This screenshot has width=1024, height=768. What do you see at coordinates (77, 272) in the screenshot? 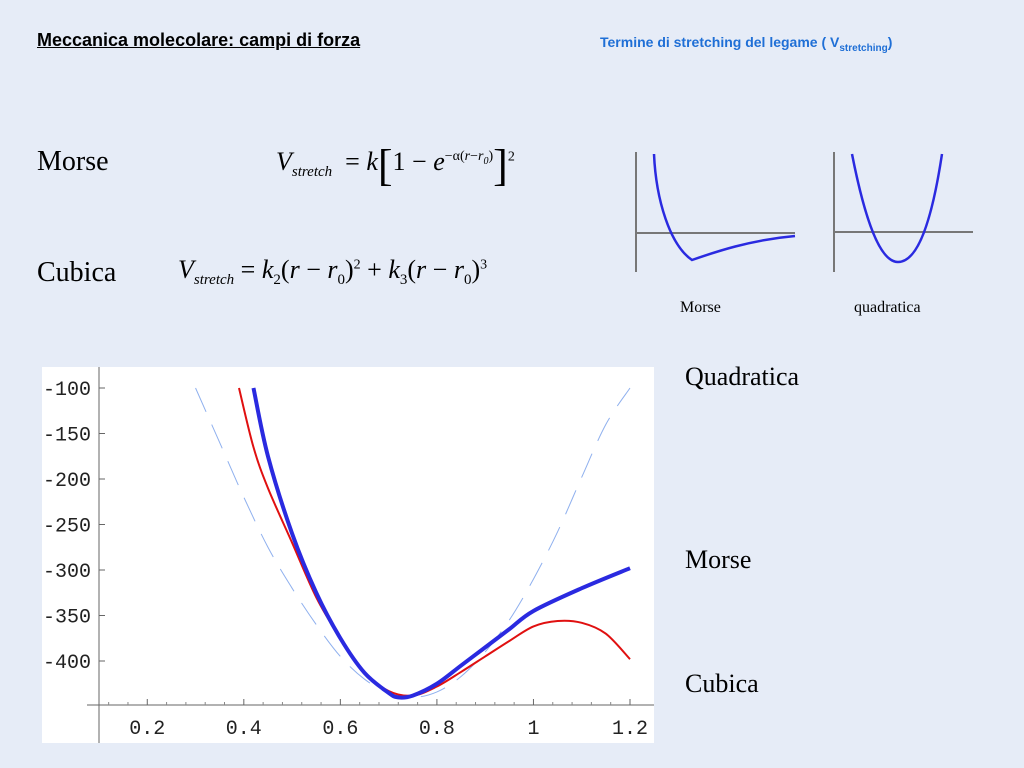
I see `cubic-formula-label: Cubica` at bounding box center [77, 272].